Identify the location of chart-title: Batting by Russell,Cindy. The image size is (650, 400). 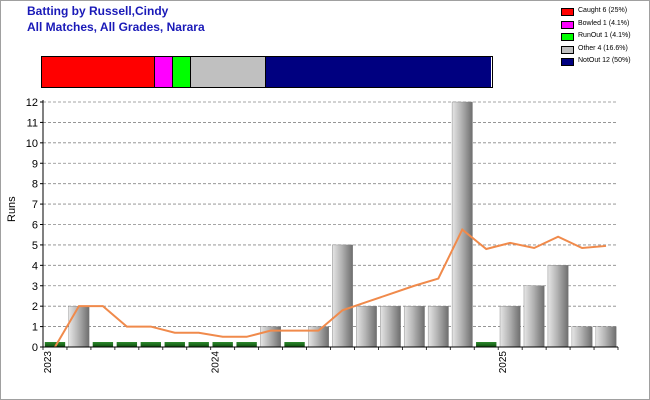
(98, 11).